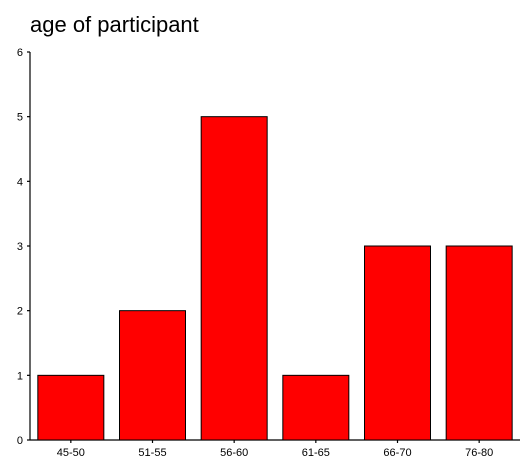 The image size is (530, 463). What do you see at coordinates (234, 453) in the screenshot?
I see `x-tick-label: 56-60` at bounding box center [234, 453].